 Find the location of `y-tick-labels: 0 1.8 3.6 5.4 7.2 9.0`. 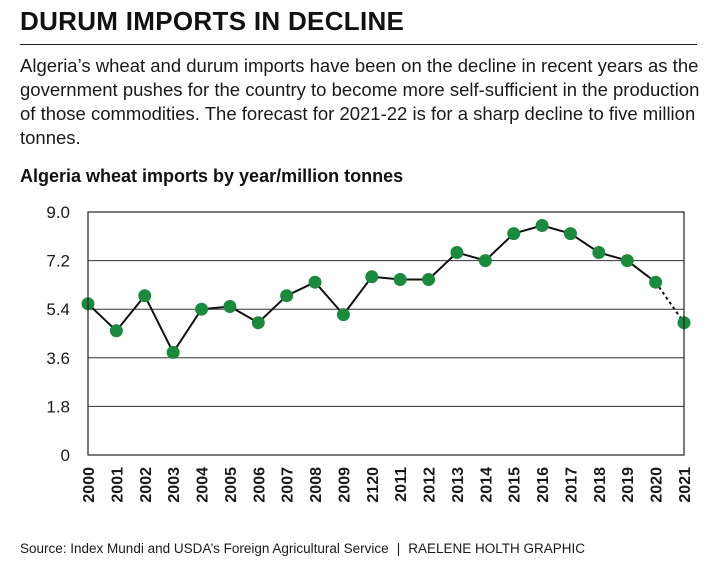

y-tick-labels: 0 1.8 3.6 5.4 7.2 9.0 is located at coordinates (58, 334).